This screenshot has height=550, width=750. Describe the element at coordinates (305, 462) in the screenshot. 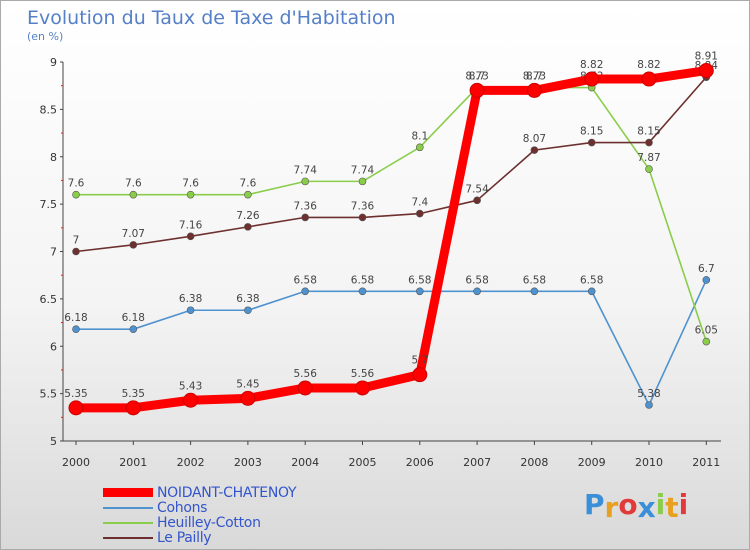

I see `x-tick-label: 2004` at that location.